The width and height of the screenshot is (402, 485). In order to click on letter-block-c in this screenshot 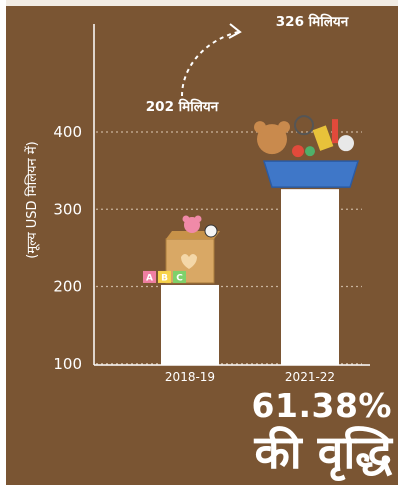, I will do `click(179, 276)`.